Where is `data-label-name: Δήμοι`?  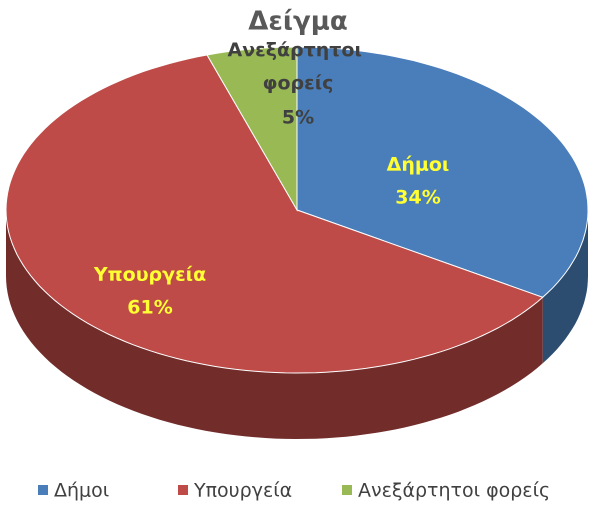 data-label-name: Δήμοι is located at coordinates (418, 165).